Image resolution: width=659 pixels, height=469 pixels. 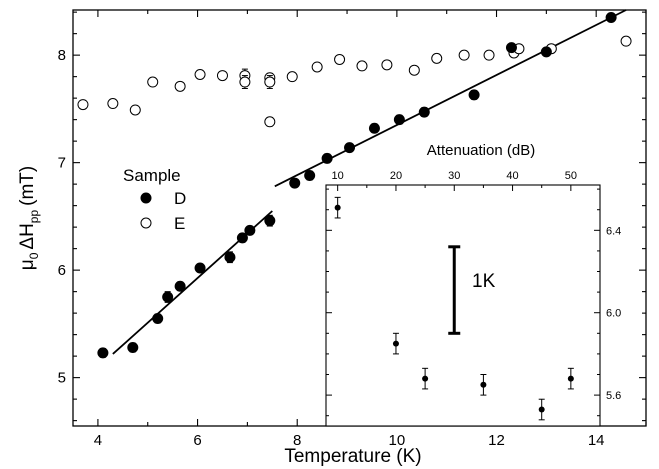 I want to click on y-tick-label: 5, so click(x=62, y=378).